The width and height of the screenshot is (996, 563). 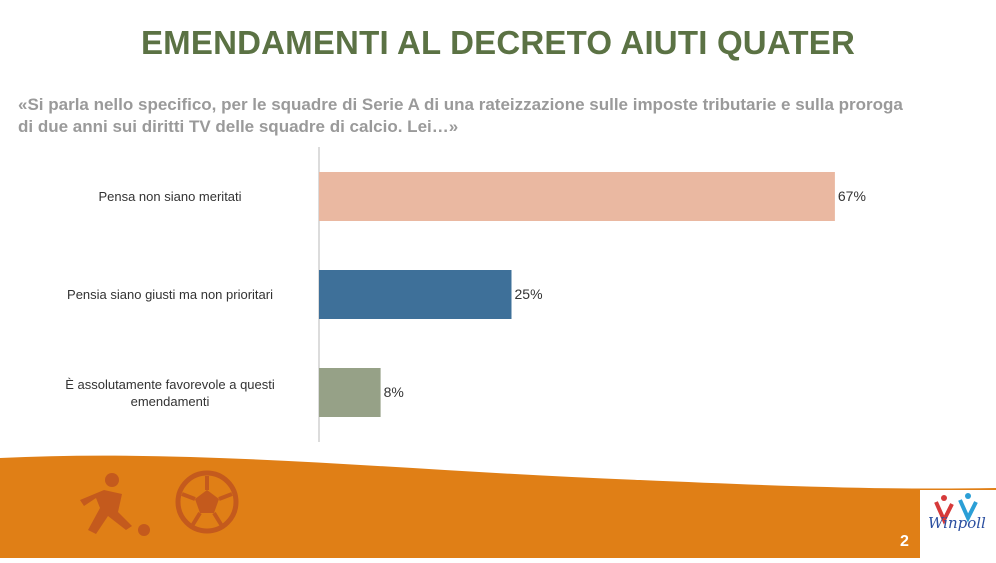 What do you see at coordinates (528, 293) in the screenshot?
I see `value-label-2: 25%` at bounding box center [528, 293].